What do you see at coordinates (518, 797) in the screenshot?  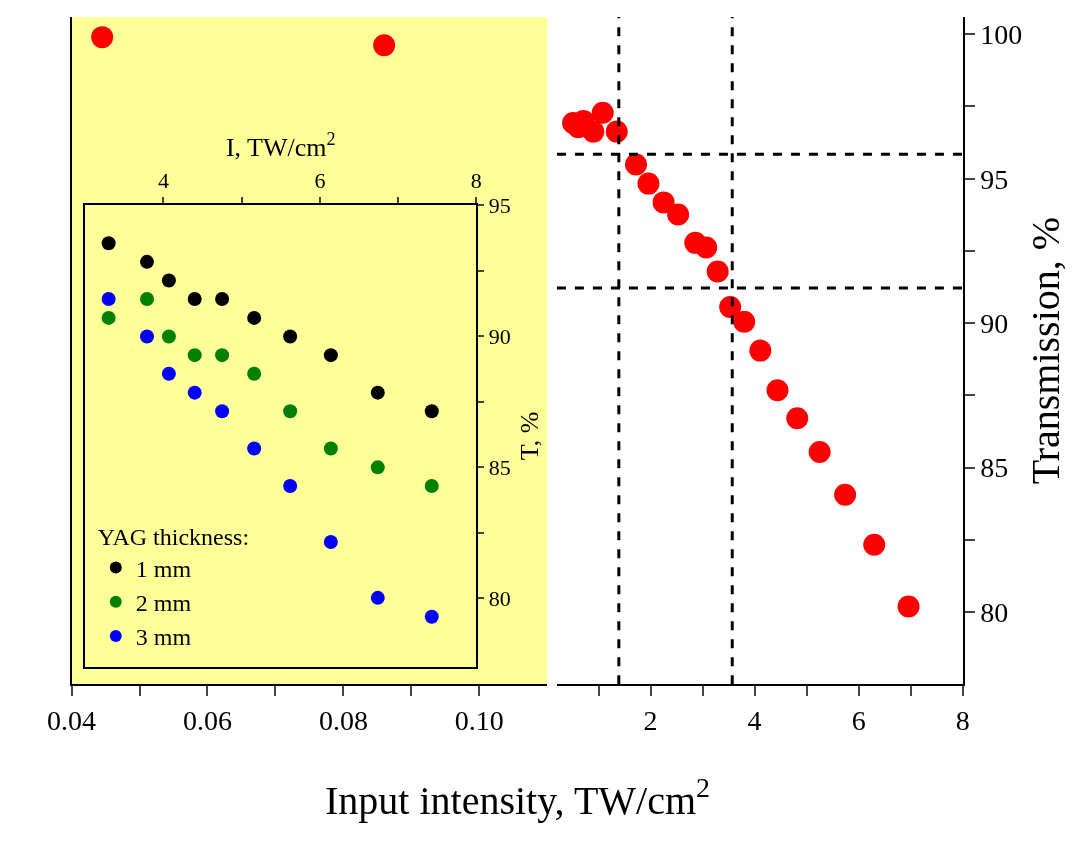 I see `x-axis-title: Input intensity, TW/cm$^{2}$` at bounding box center [518, 797].